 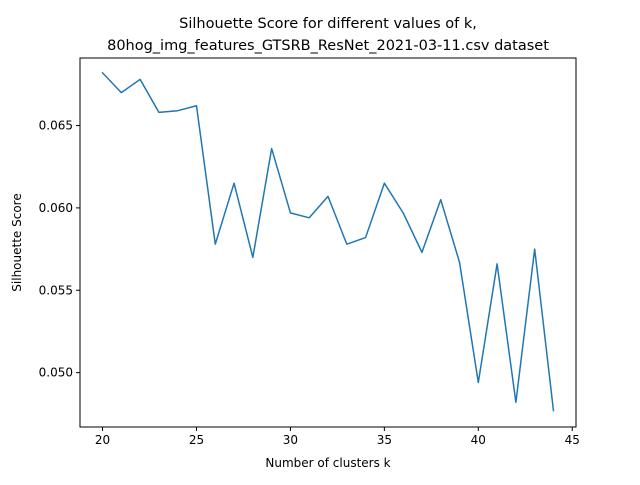 I want to click on y-tick-label: 0.060, so click(x=56, y=208).